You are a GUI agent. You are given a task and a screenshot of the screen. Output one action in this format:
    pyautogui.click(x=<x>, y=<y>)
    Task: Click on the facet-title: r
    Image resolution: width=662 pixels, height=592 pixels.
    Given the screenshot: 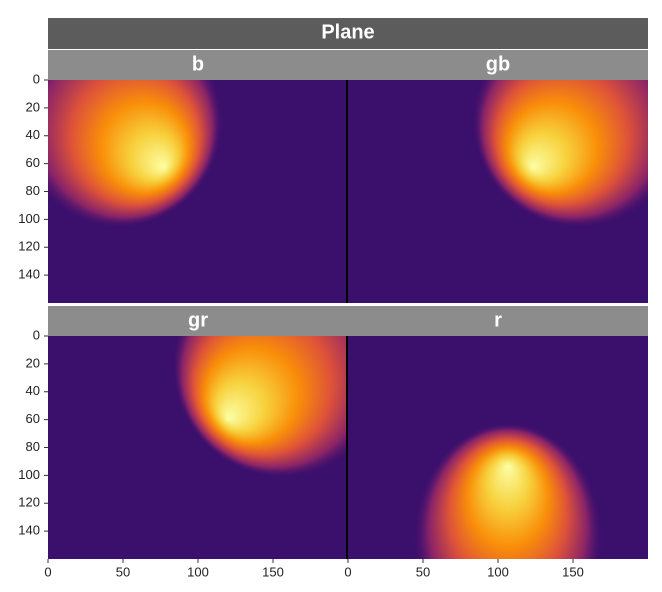 What is the action you would take?
    pyautogui.click(x=498, y=320)
    